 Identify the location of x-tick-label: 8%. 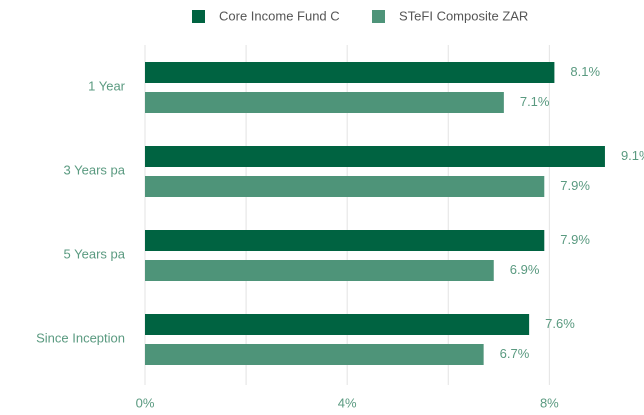
(549, 402).